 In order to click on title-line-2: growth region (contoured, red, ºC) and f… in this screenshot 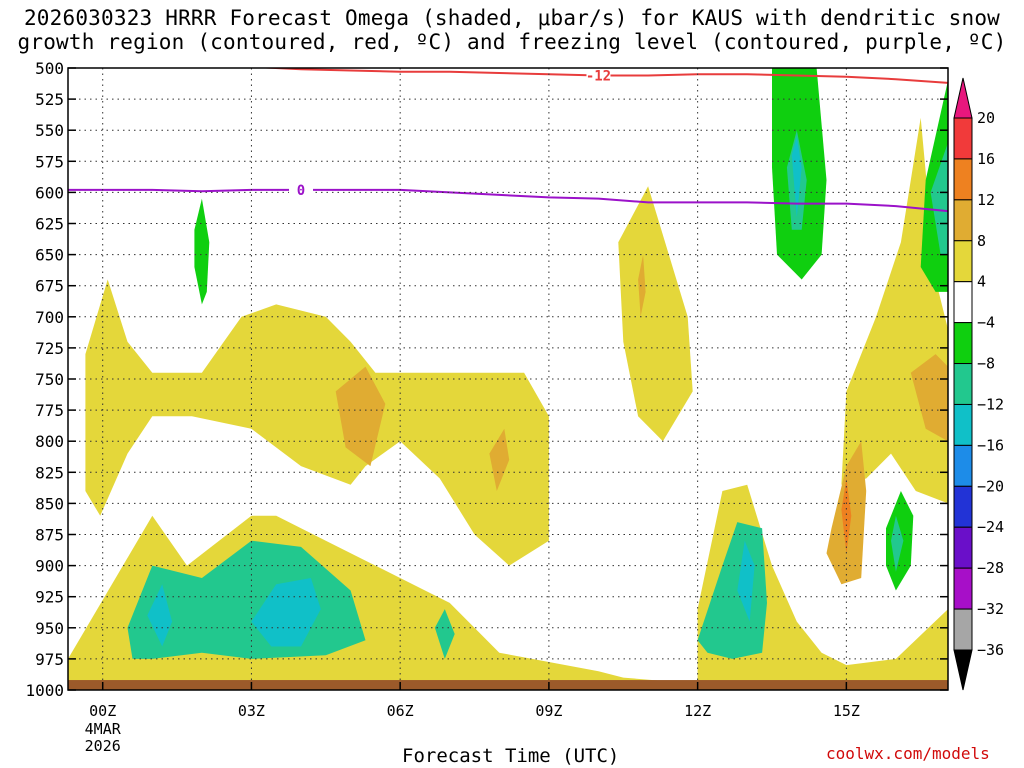, I will do `click(512, 42)`.